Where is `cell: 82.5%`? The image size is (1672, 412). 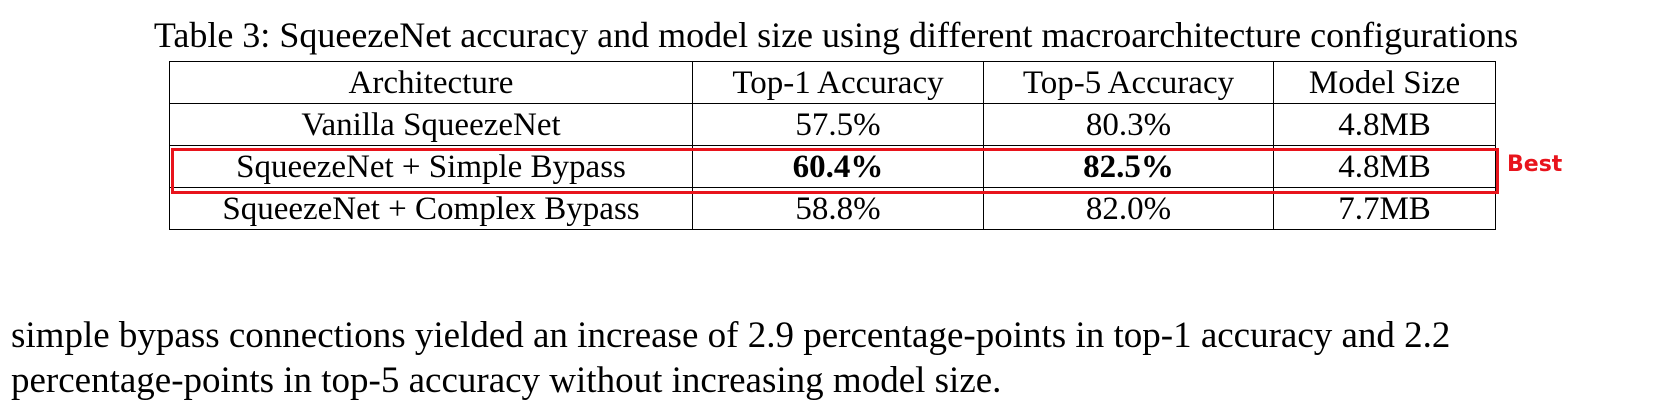 cell: 82.5% is located at coordinates (1128, 166).